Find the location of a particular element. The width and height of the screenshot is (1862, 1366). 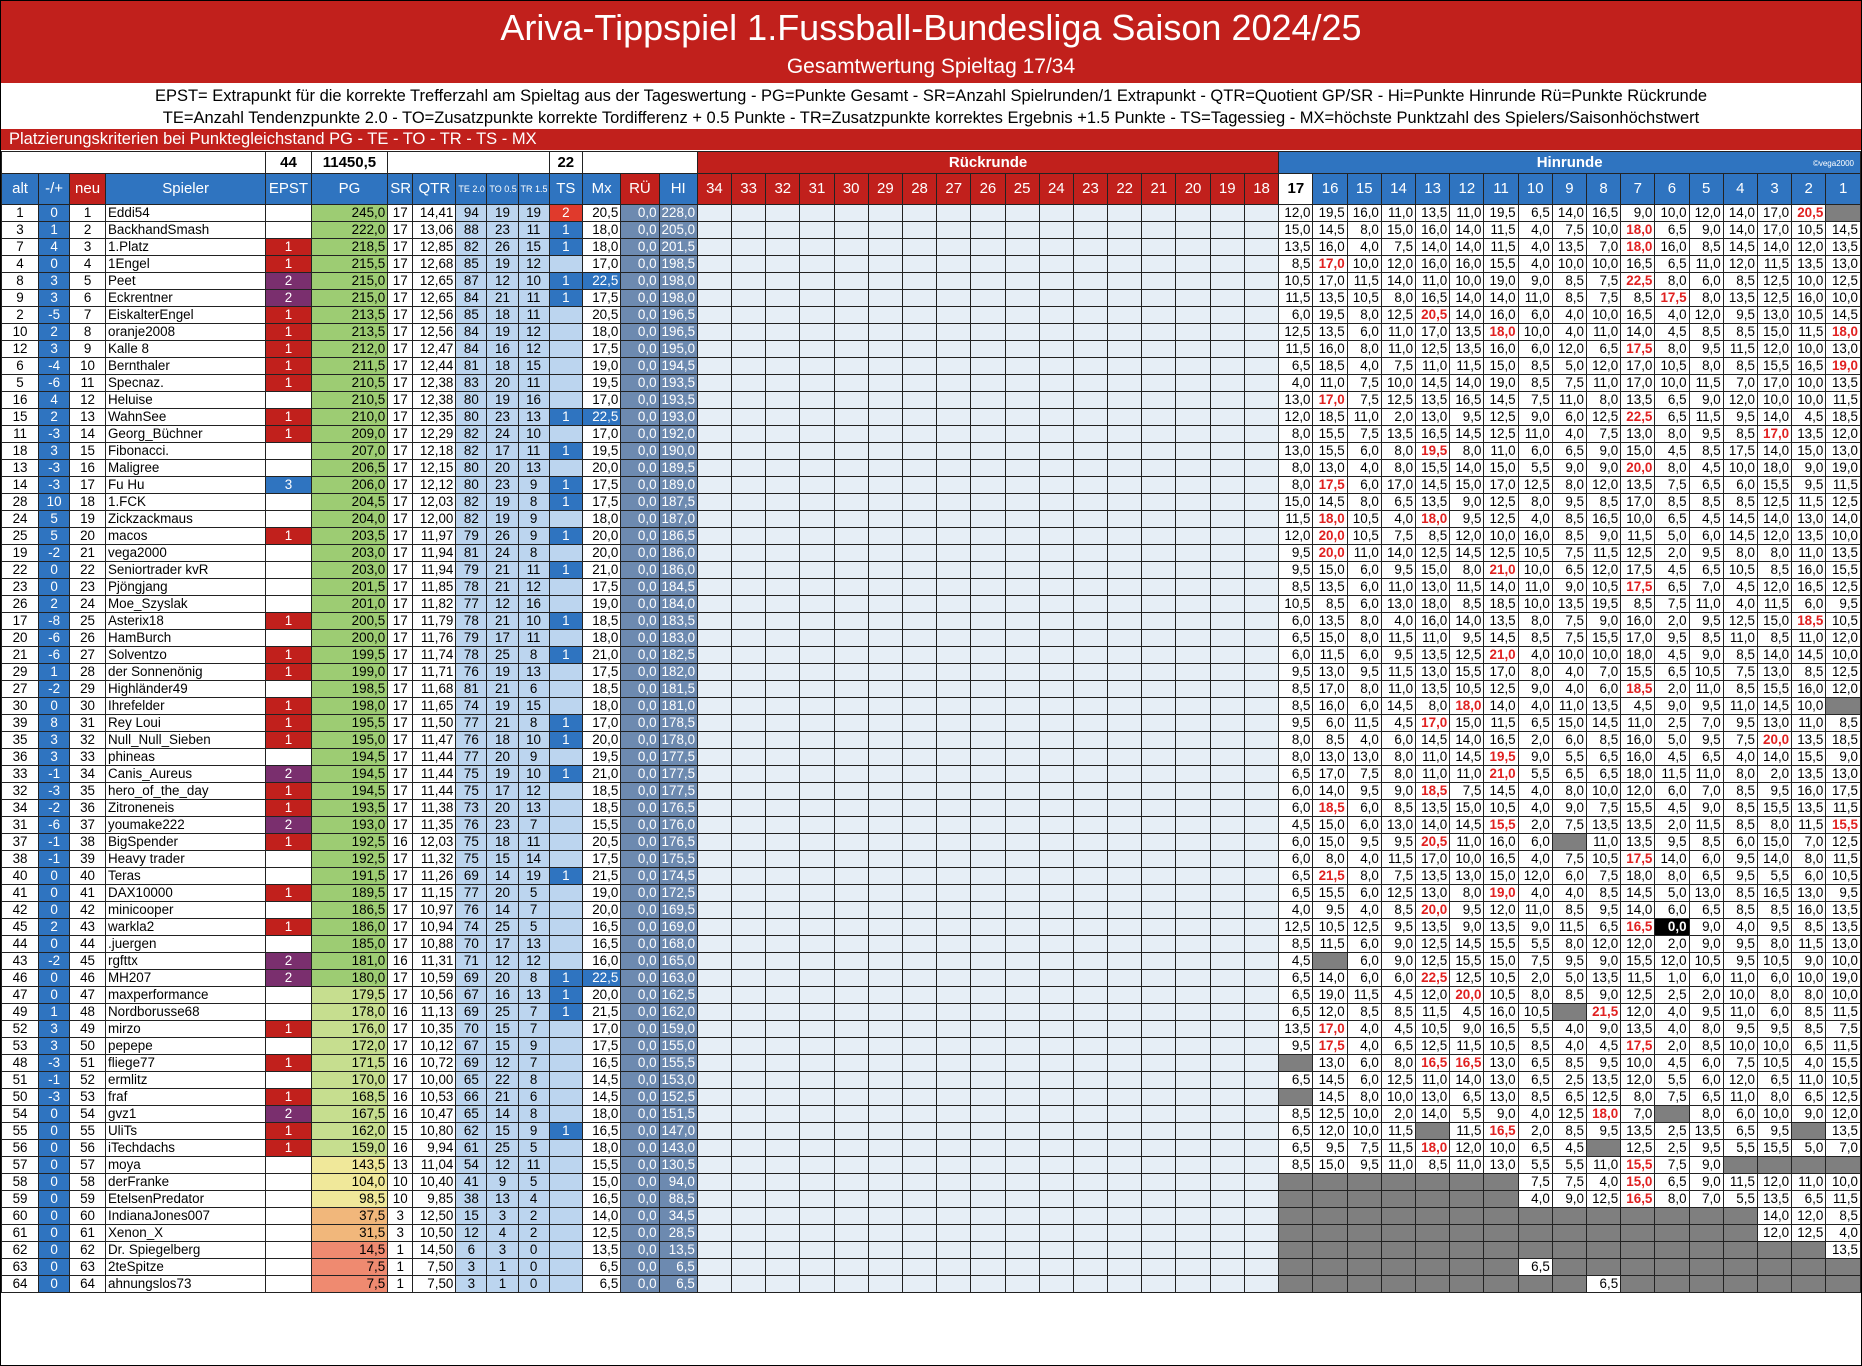

rank-change: 1 is located at coordinates (54, 1012).